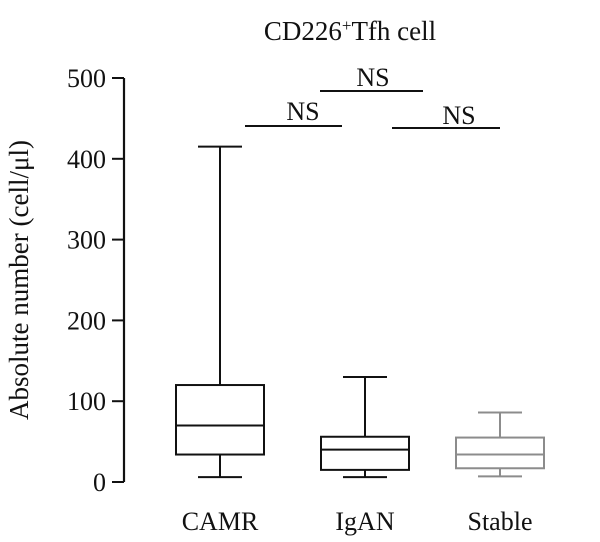  I want to click on x-category-label-camr: CAMR, so click(220, 521).